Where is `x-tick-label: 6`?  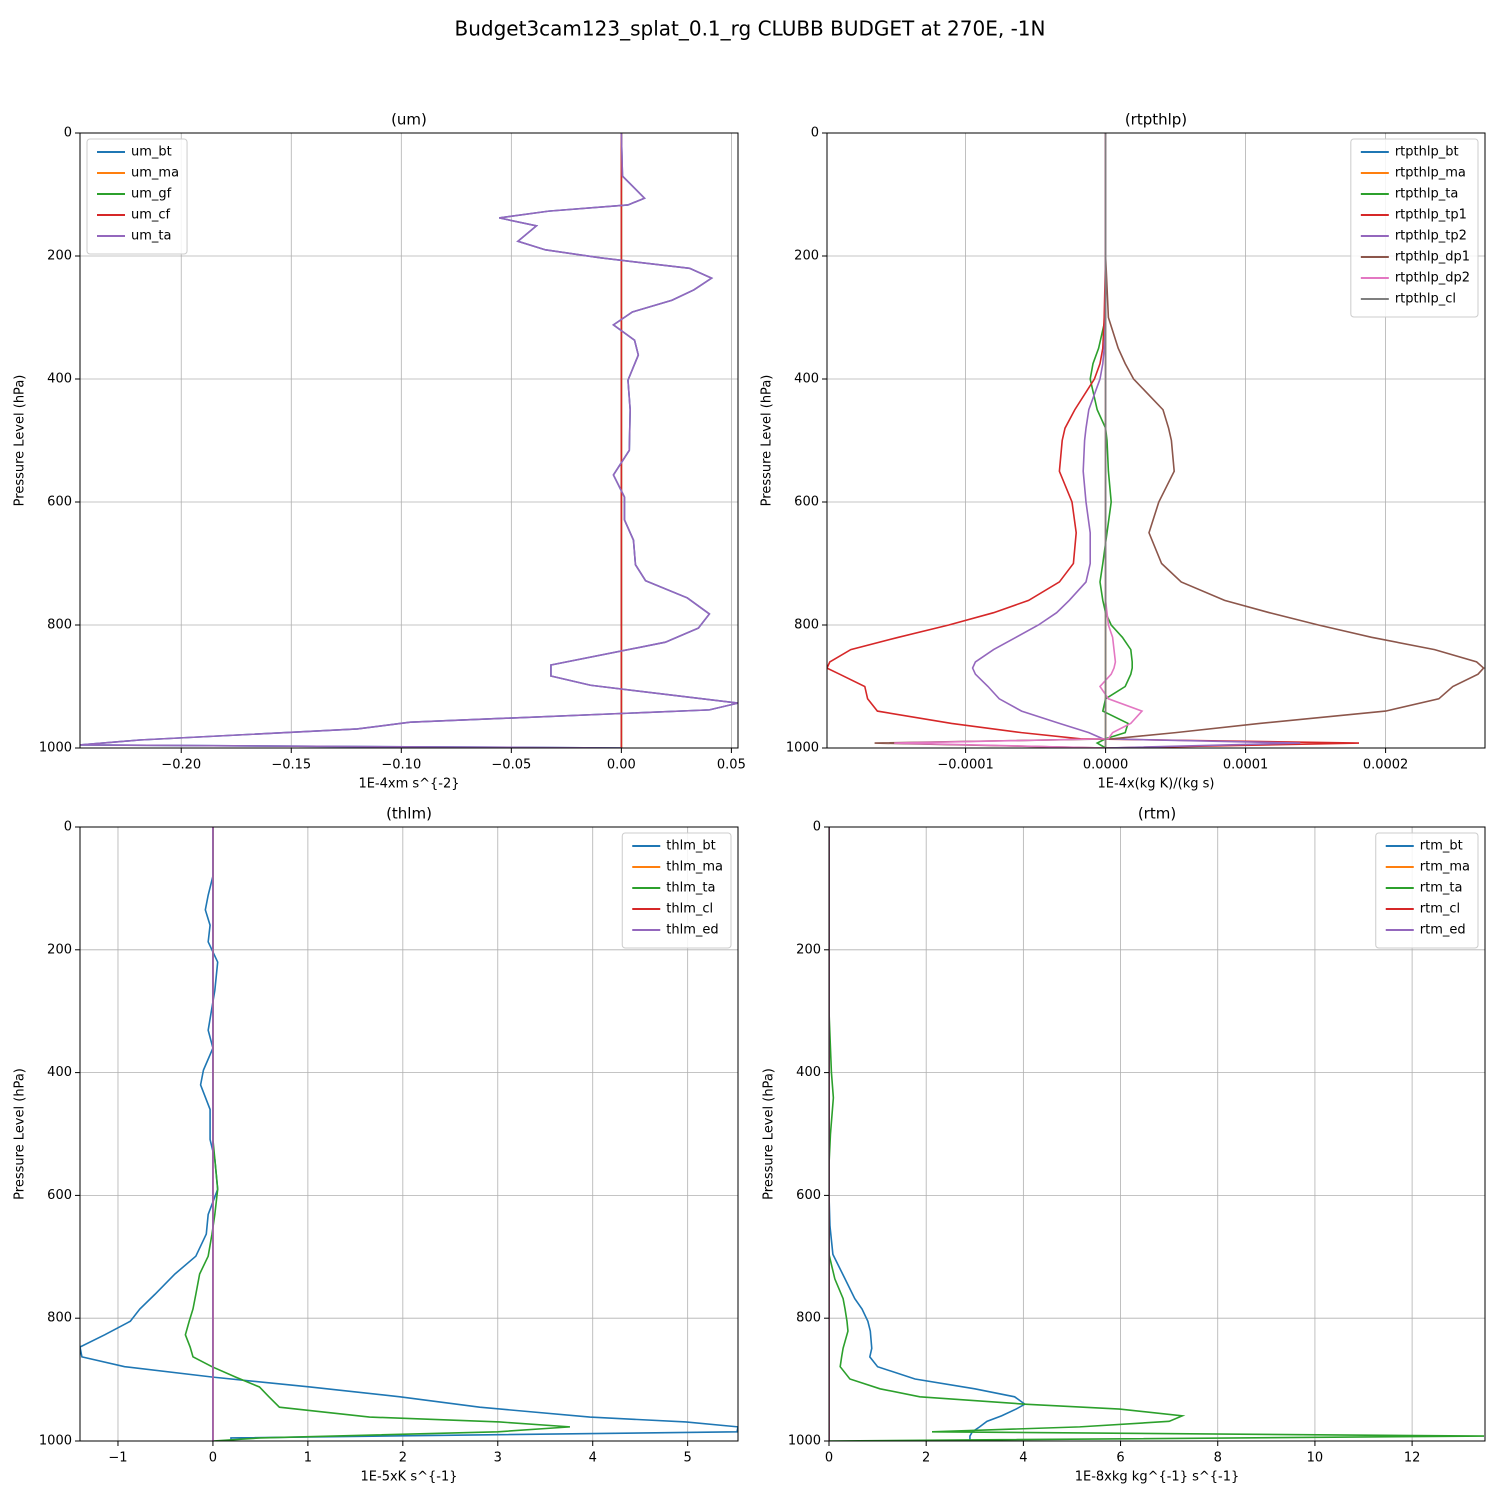 x-tick-label: 6 is located at coordinates (1120, 1458).